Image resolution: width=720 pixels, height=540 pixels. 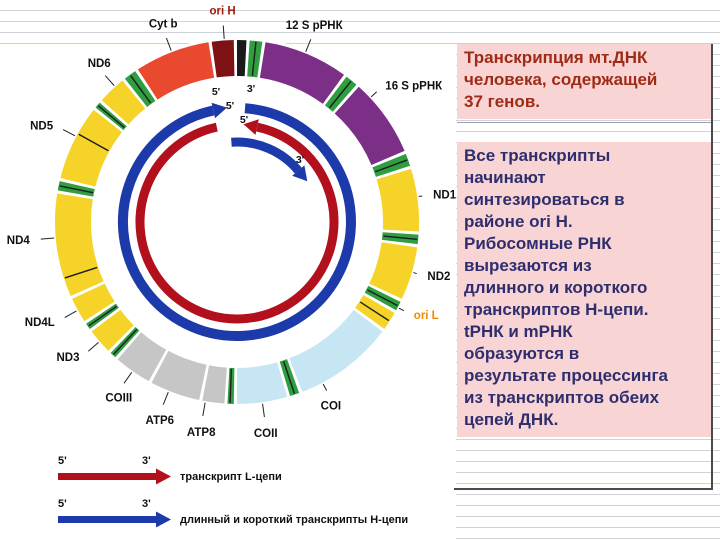 I want to click on gene-segment-ori-h, so click(x=223, y=59).